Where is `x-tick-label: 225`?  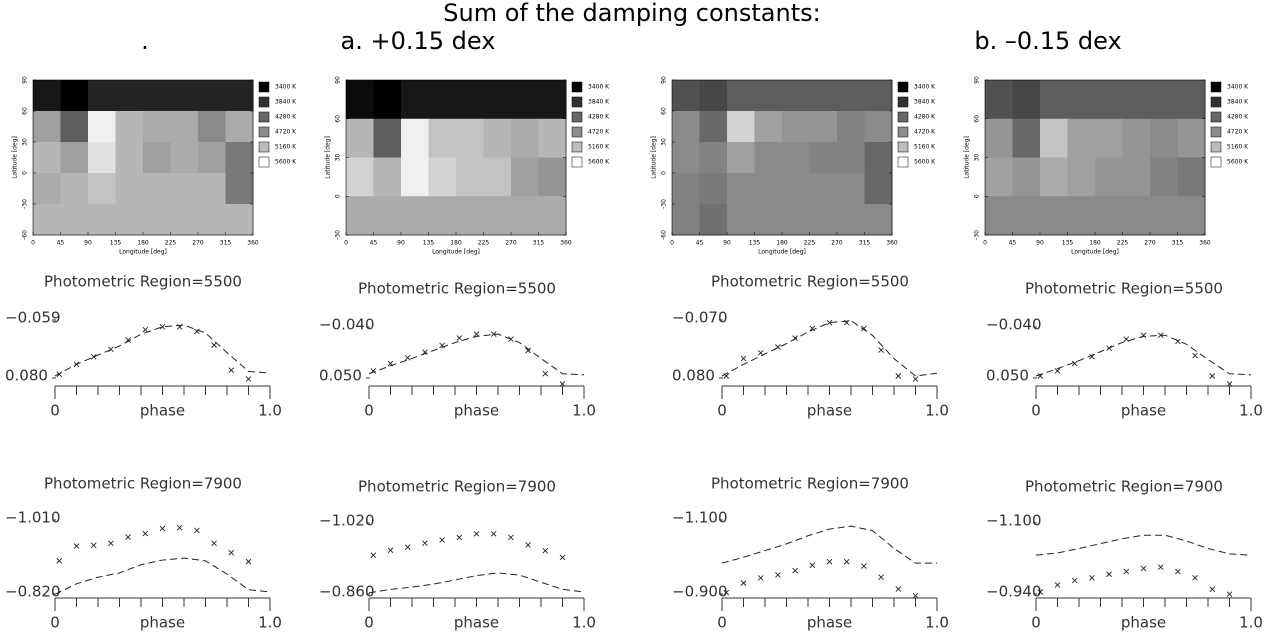 x-tick-label: 225 is located at coordinates (484, 243).